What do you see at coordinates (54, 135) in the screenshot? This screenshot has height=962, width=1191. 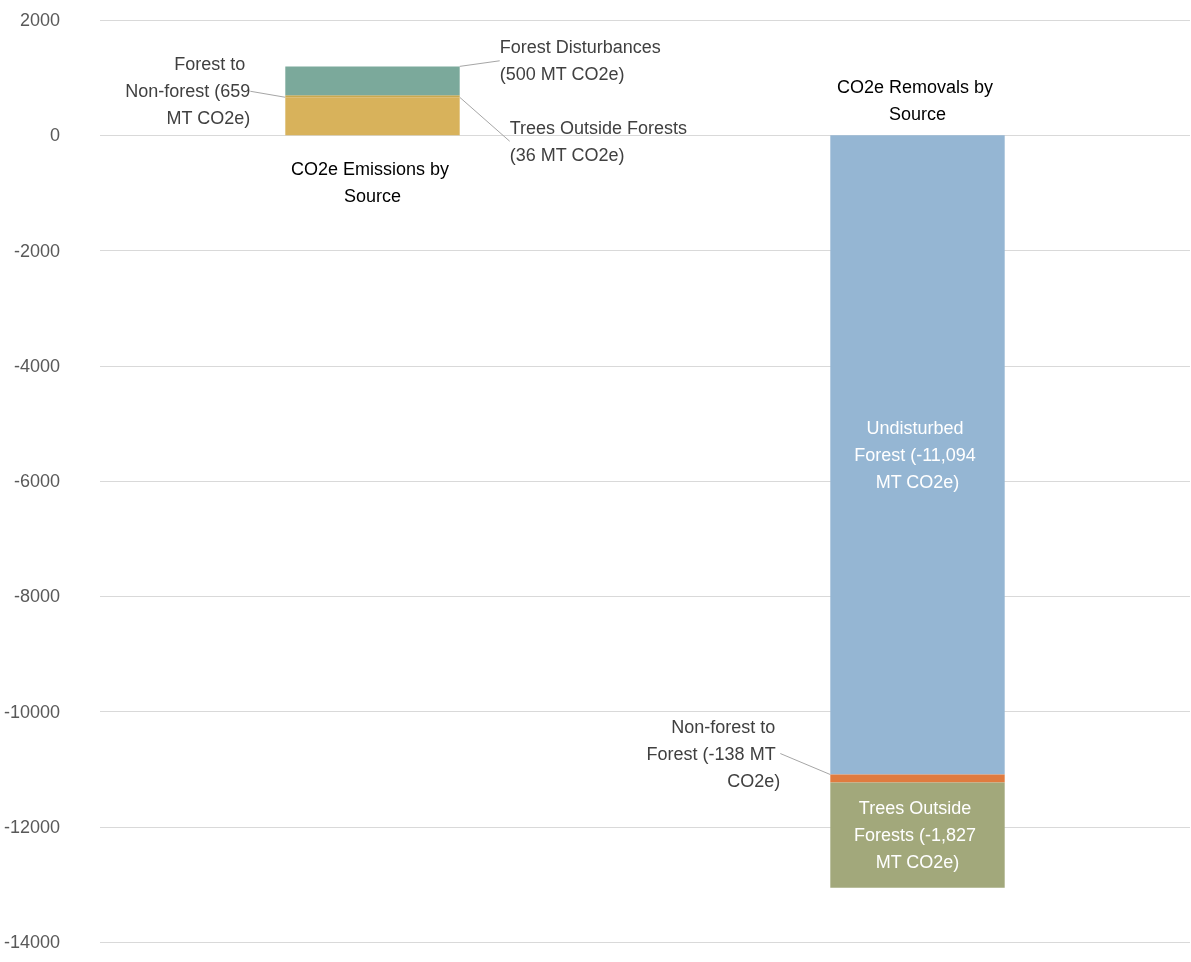 I see `y-tick-label: 0` at bounding box center [54, 135].